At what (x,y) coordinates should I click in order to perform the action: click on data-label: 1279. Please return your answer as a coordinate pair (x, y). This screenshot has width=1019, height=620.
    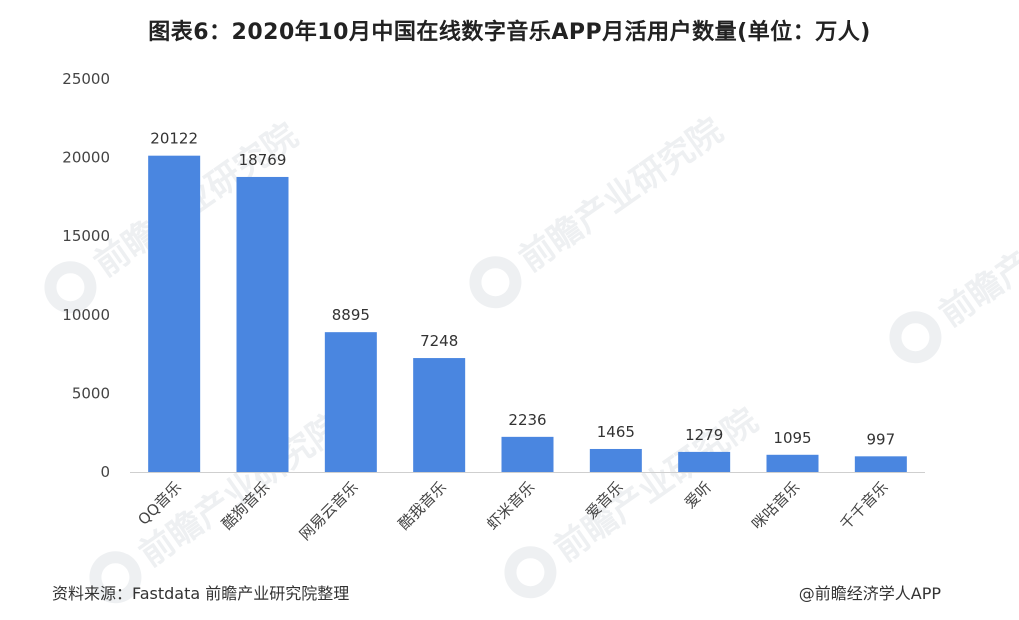
    Looking at the image, I should click on (704, 435).